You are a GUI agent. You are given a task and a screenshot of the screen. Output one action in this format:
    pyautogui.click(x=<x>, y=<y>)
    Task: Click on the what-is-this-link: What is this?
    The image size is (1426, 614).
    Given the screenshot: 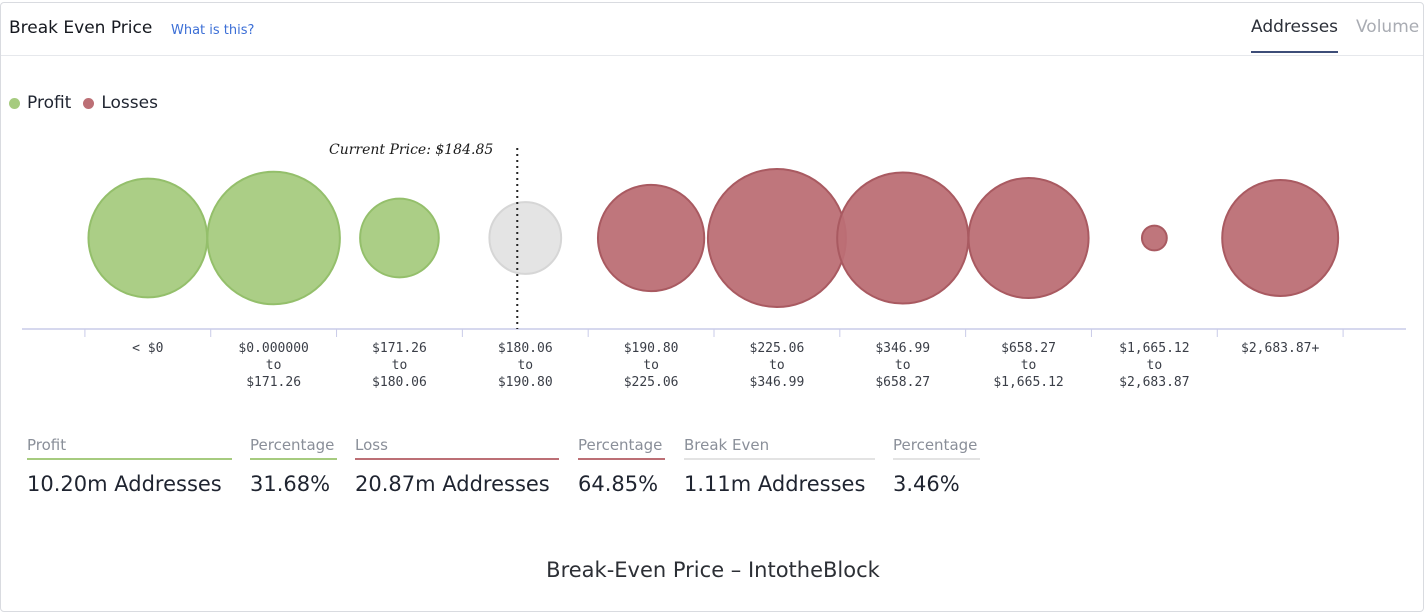 What is the action you would take?
    pyautogui.click(x=213, y=30)
    